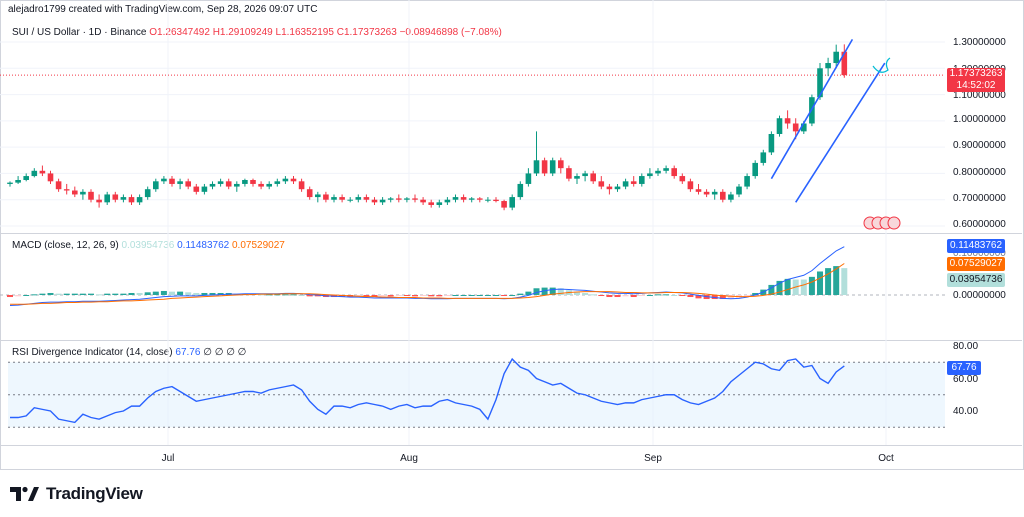  What do you see at coordinates (179, 32) in the screenshot?
I see `ohlc-open: O1.26347492` at bounding box center [179, 32].